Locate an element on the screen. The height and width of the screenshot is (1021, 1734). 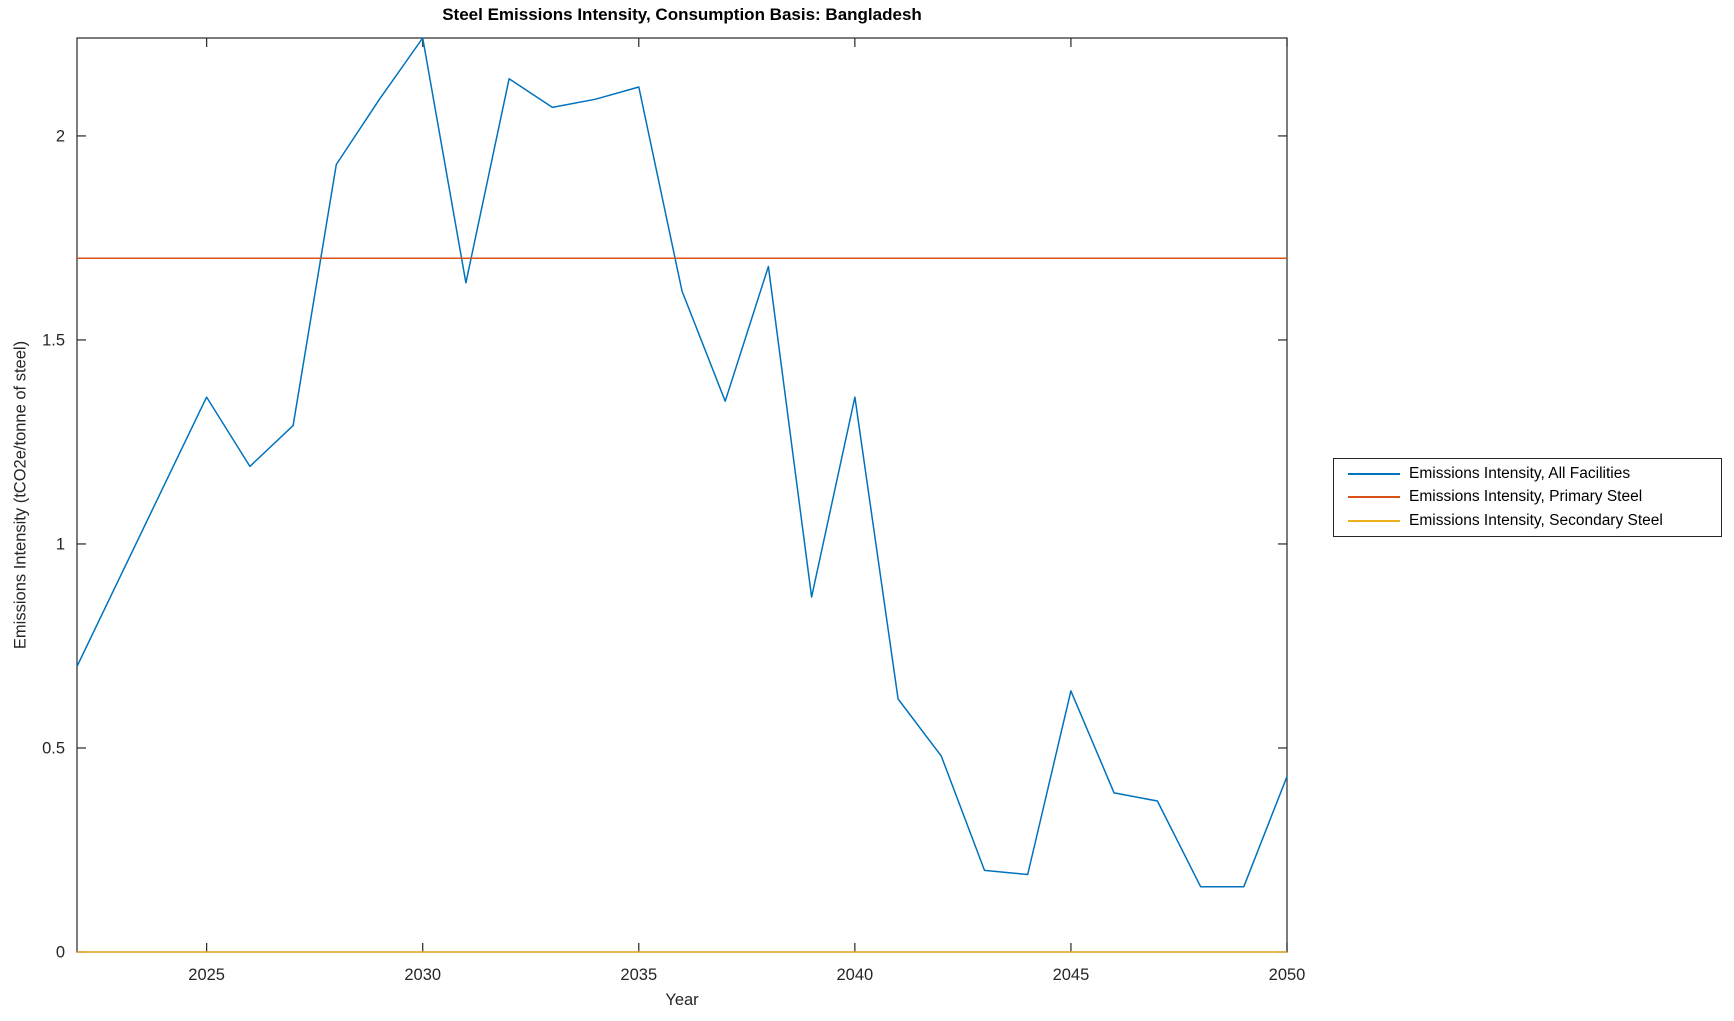
y-tick-label: 1 is located at coordinates (60, 544).